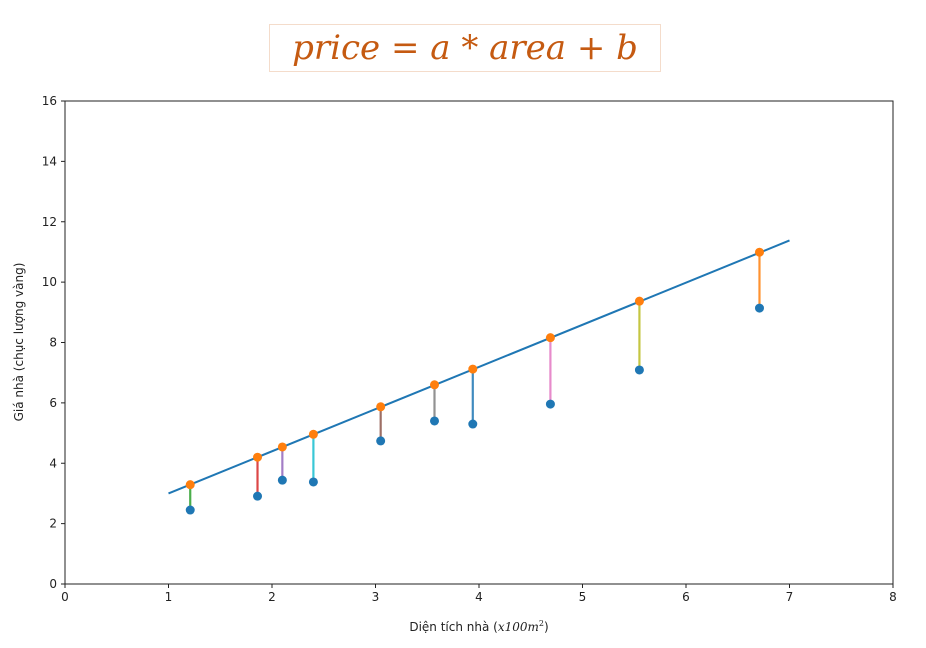 The height and width of the screenshot is (648, 926). I want to click on y-tick-label: 4, so click(53, 463).